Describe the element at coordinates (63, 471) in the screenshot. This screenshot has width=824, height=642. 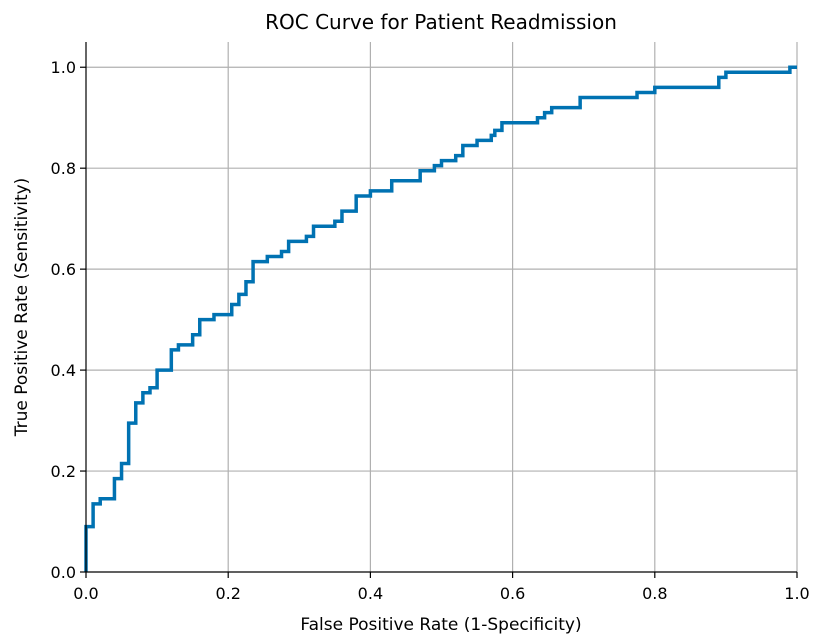
I see `y-tick-label: 0.2` at that location.